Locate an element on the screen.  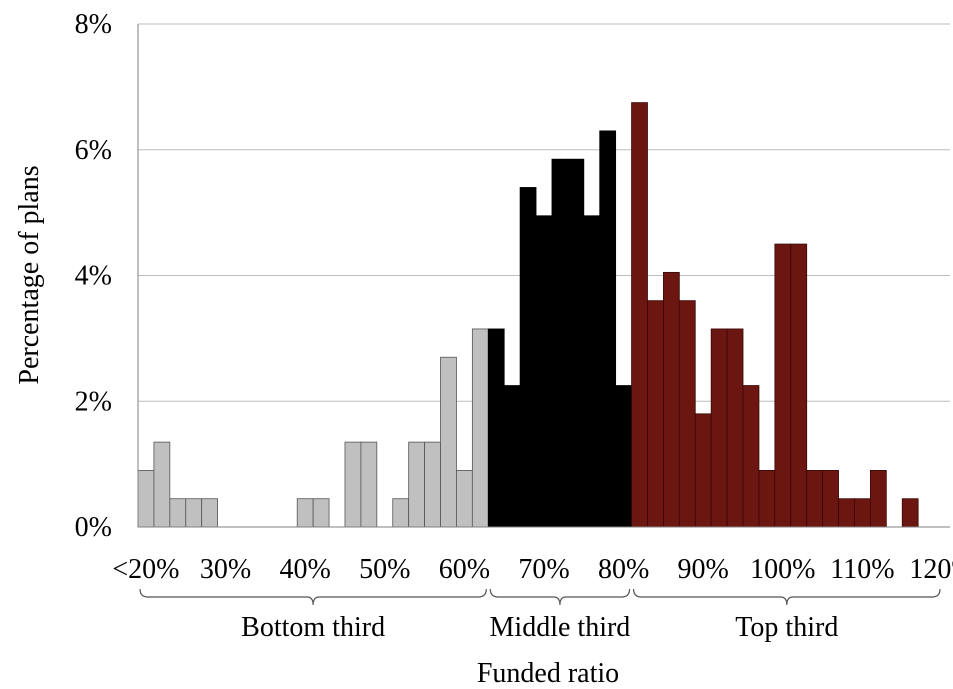
x-tick-label: 80% is located at coordinates (623, 569).